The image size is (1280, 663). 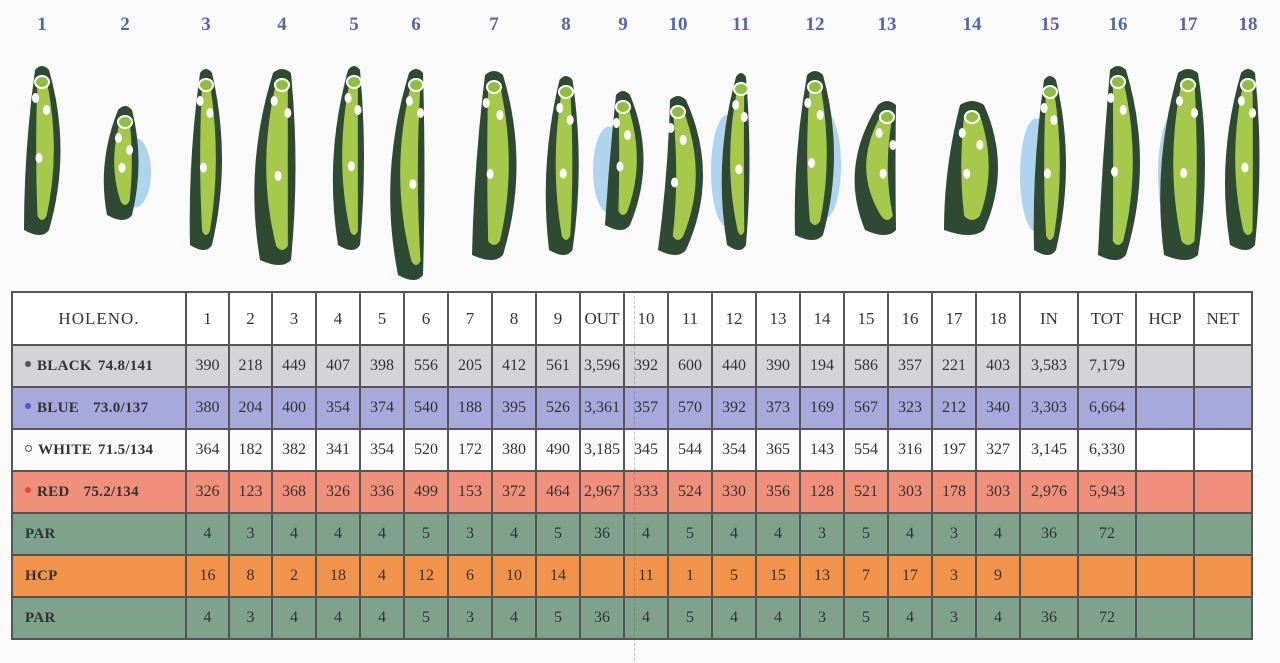 I want to click on header-cell: 11, so click(x=690, y=318).